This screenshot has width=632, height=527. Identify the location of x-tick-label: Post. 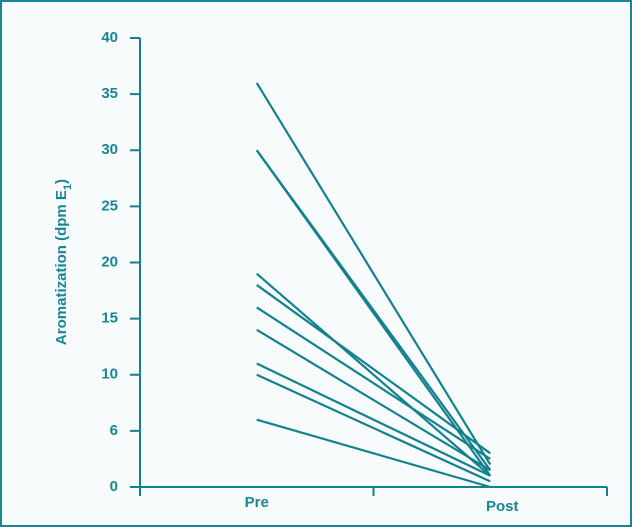
(502, 506).